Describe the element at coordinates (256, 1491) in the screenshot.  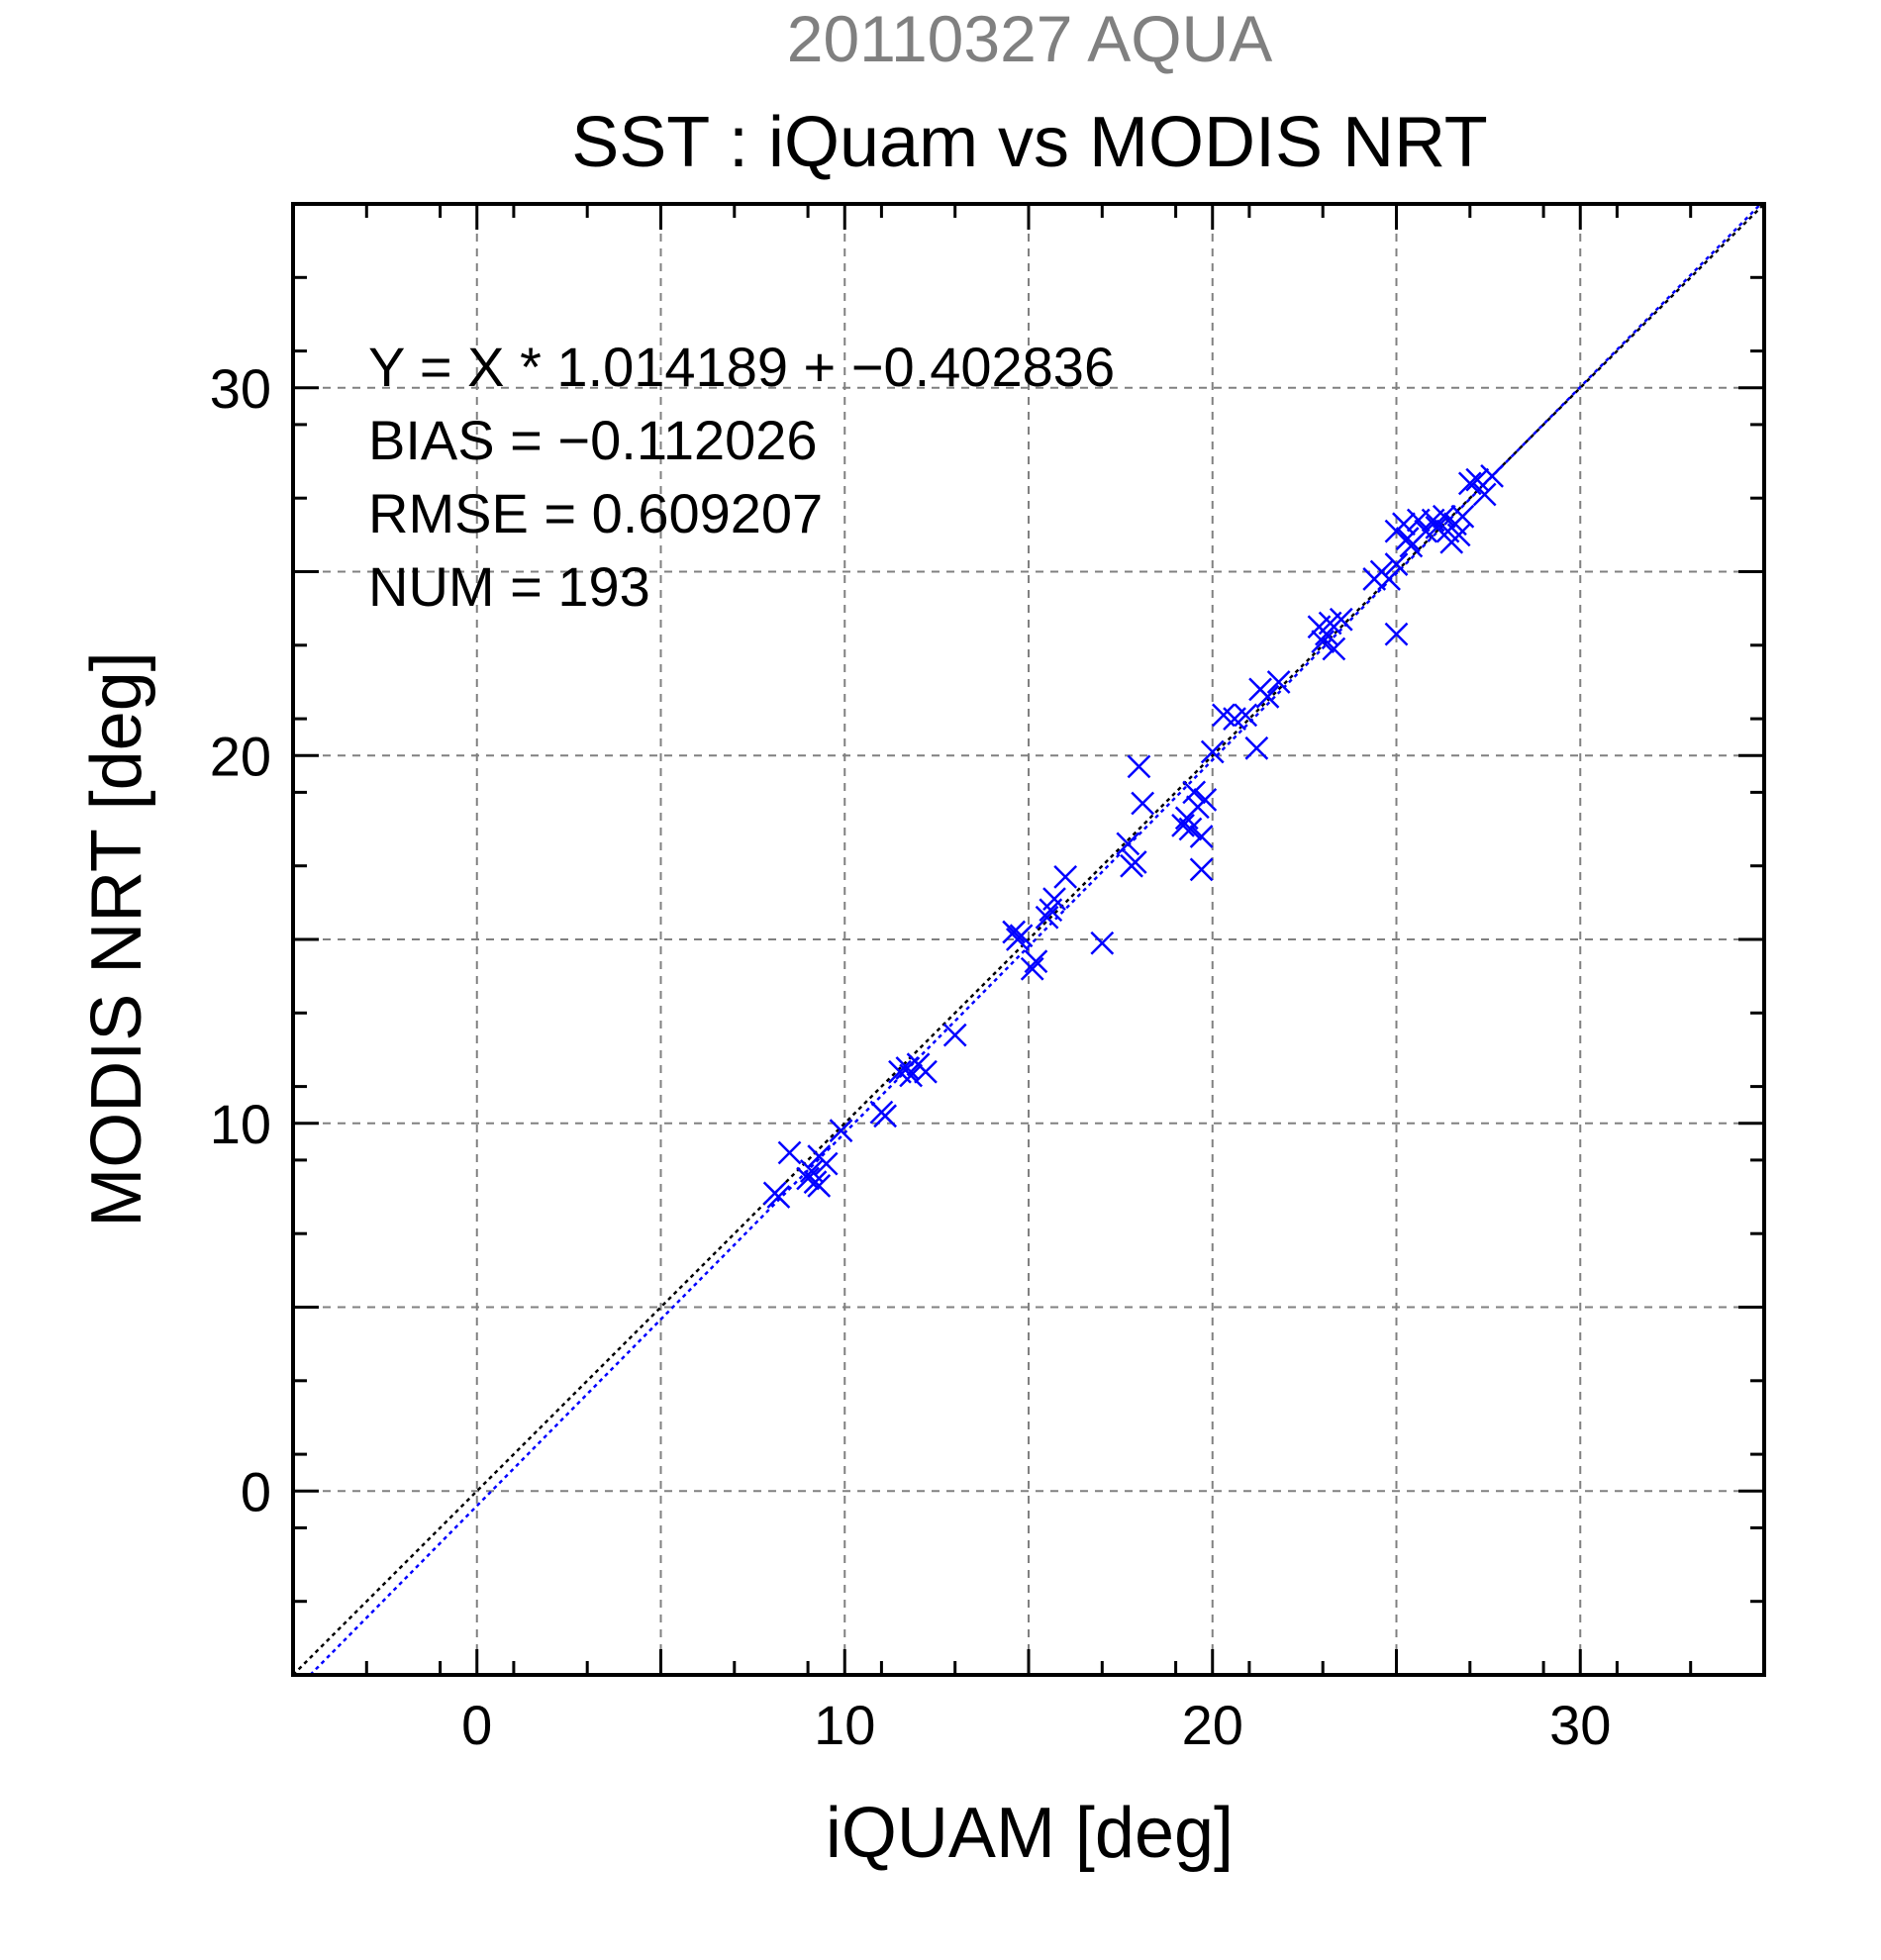
I see `y-tick-label: 0` at that location.